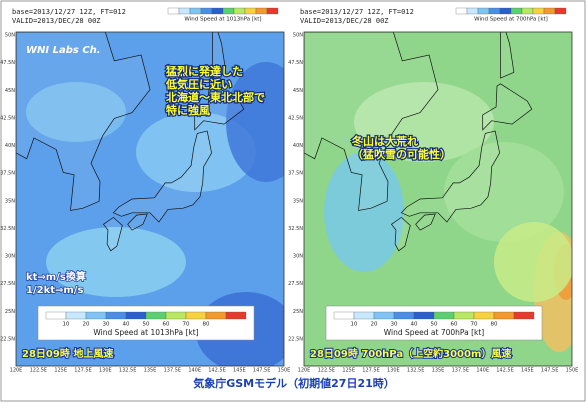 The height and width of the screenshot is (408, 588). I want to click on lat-label: 30N, so click(298, 257).